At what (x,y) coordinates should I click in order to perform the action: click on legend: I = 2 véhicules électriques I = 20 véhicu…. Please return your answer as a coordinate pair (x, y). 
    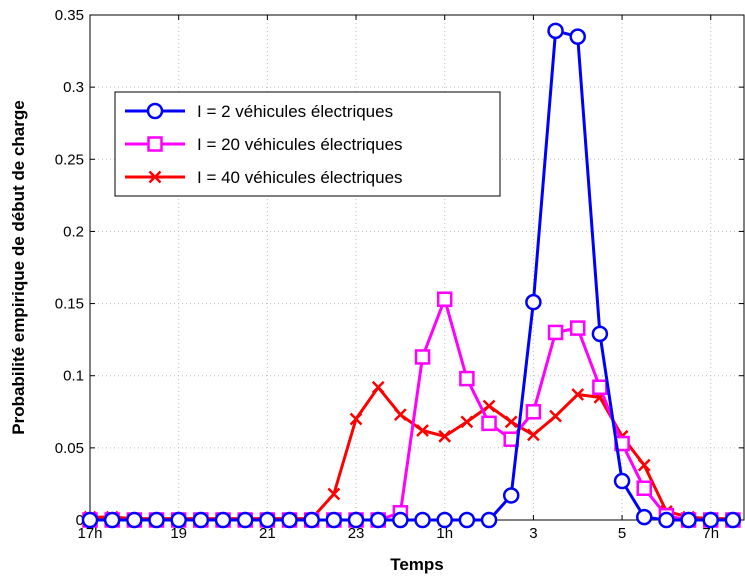
    Looking at the image, I should click on (307, 144).